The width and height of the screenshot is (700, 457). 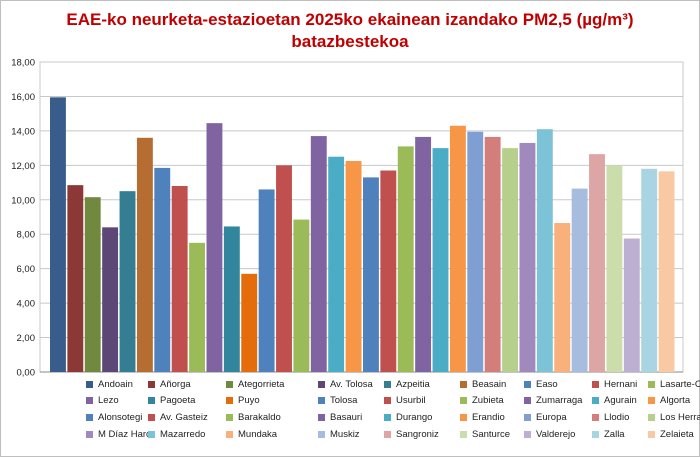 What do you see at coordinates (680, 417) in the screenshot?
I see `legend-label: Los Herran` at bounding box center [680, 417].